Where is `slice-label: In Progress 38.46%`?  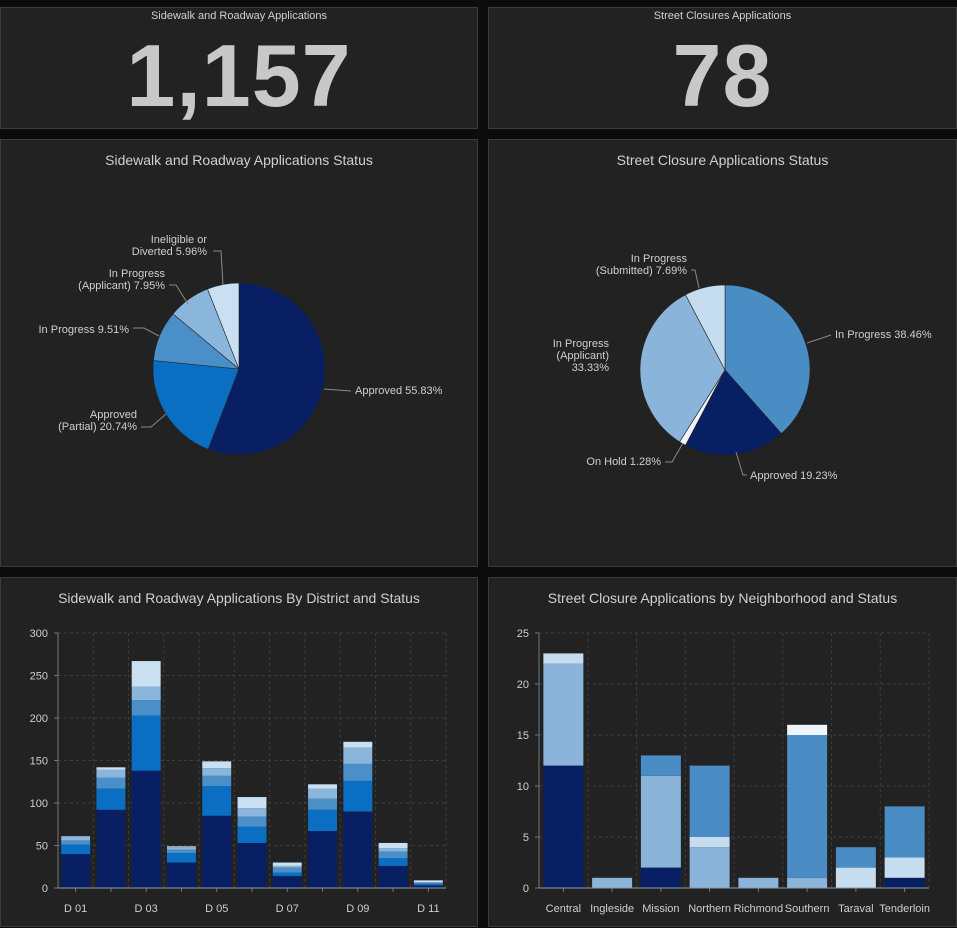 slice-label: In Progress 38.46% is located at coordinates (883, 335).